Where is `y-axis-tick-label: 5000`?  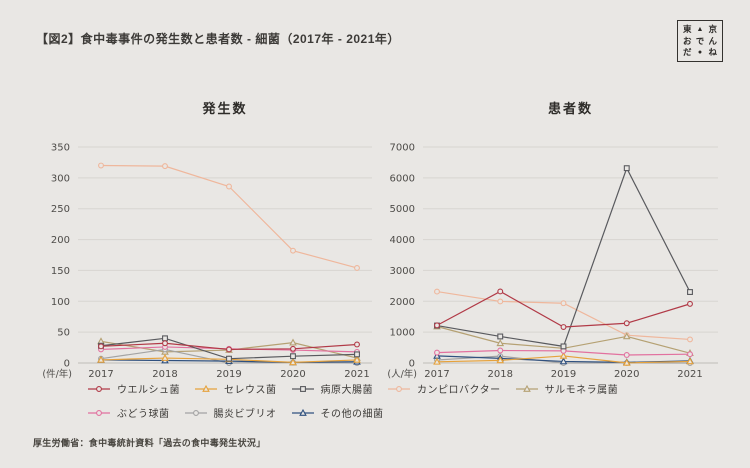
y-axis-tick-label: 5000 is located at coordinates (402, 209).